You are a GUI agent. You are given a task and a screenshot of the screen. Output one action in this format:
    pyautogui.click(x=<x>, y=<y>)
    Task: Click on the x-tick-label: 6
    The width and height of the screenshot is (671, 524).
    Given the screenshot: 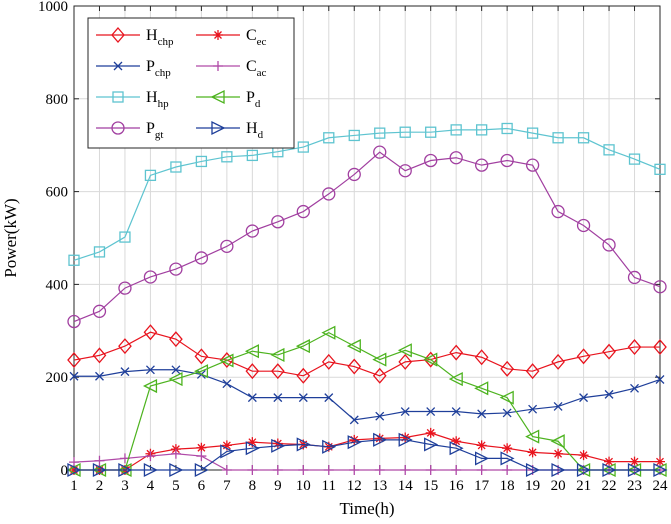 What is the action you would take?
    pyautogui.click(x=202, y=486)
    